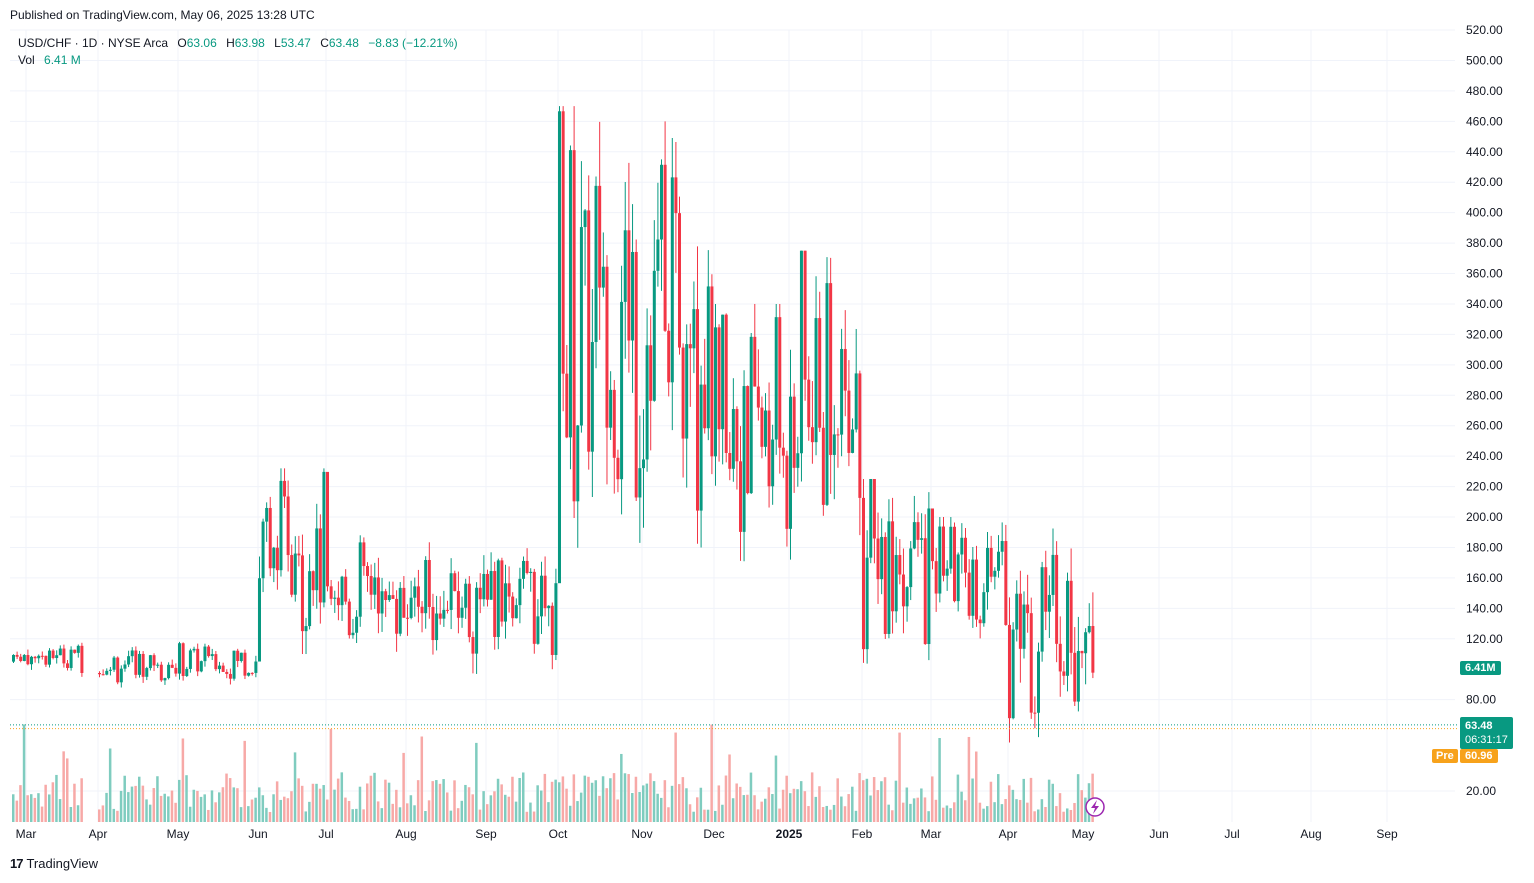 The image size is (1534, 883). I want to click on x-tick-label: Sep, so click(1387, 834).